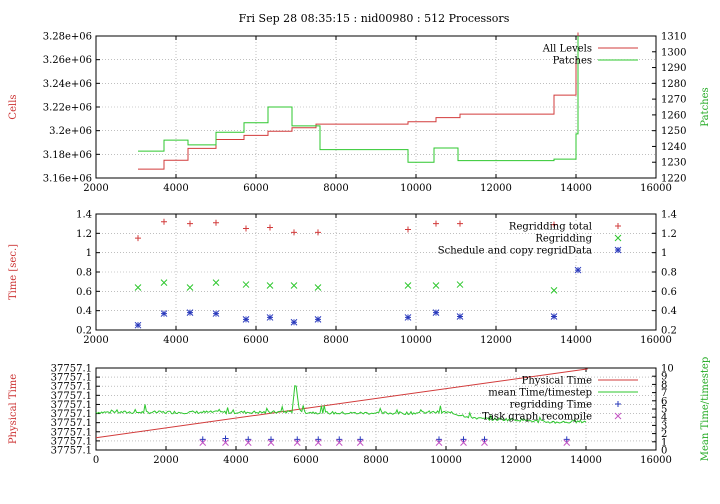  Describe the element at coordinates (537, 417) in the screenshot. I see `panel-3-series-4-legend-label: Task graph recompile` at that location.